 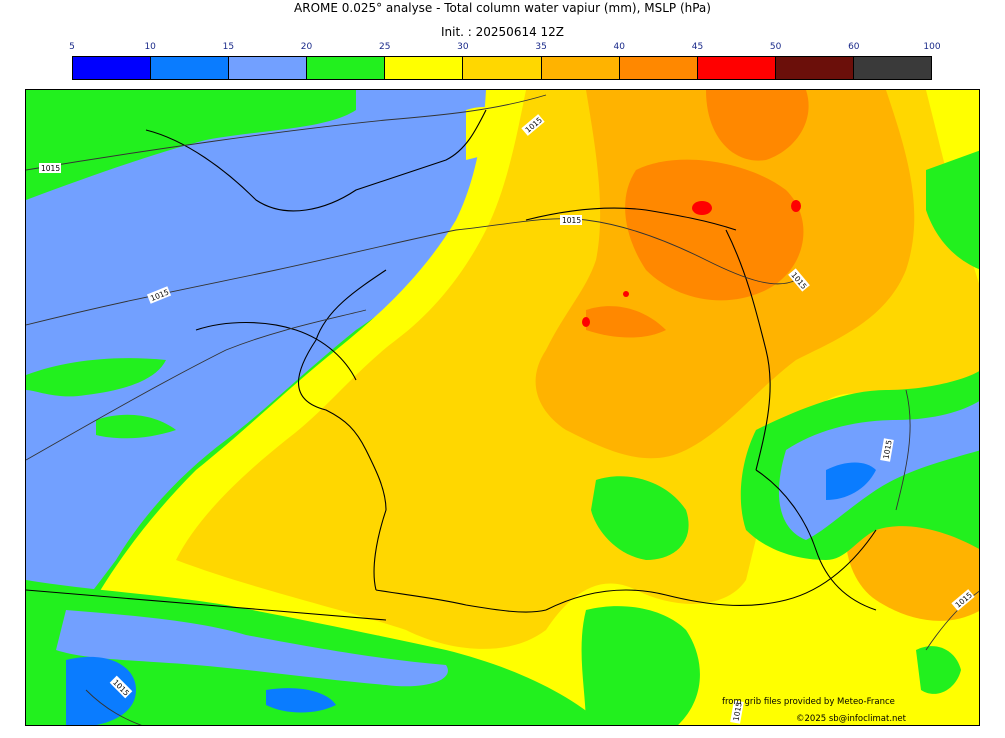 What do you see at coordinates (879, 470) in the screenshot?
I see `alps-blue` at bounding box center [879, 470].